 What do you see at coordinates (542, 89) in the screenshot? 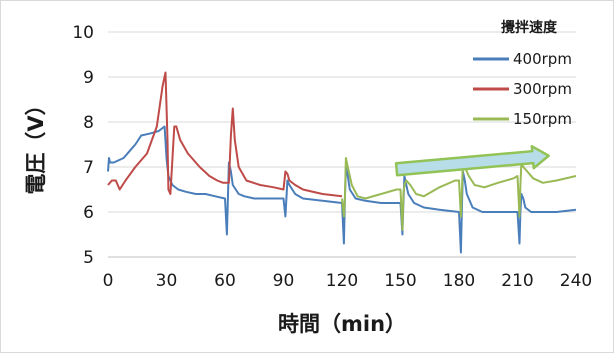
I see `legend-label: 300rpm` at bounding box center [542, 89].